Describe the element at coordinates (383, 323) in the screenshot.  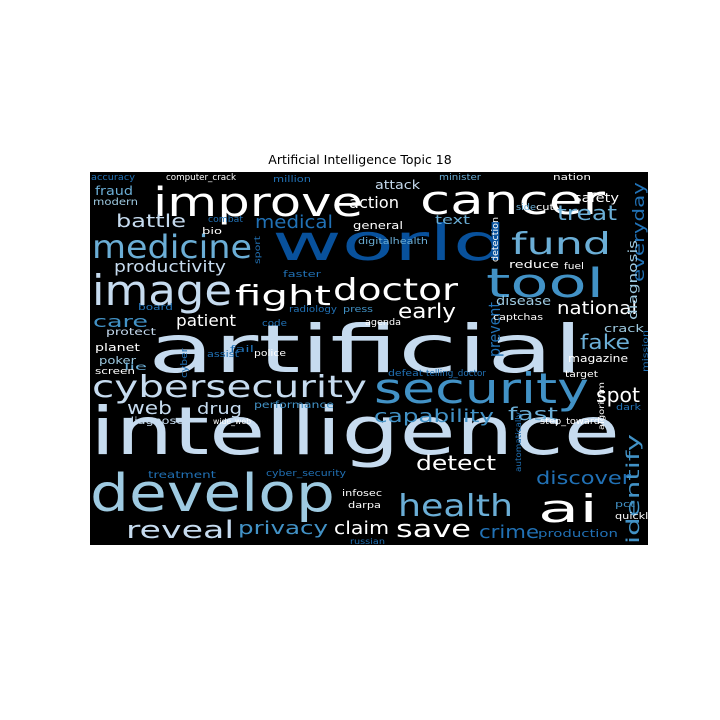
I see `word-agenda: agenda` at that location.